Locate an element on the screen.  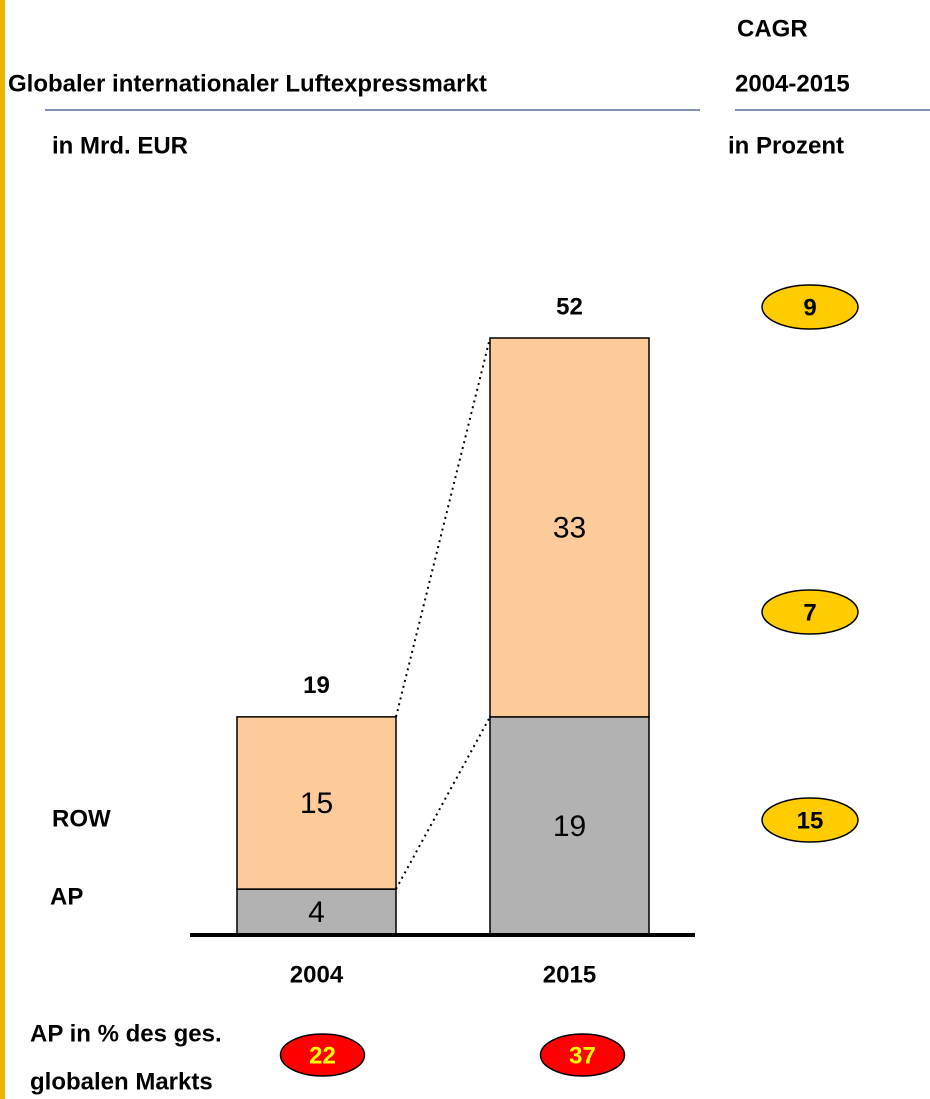
total-label: 52 is located at coordinates (569, 306).